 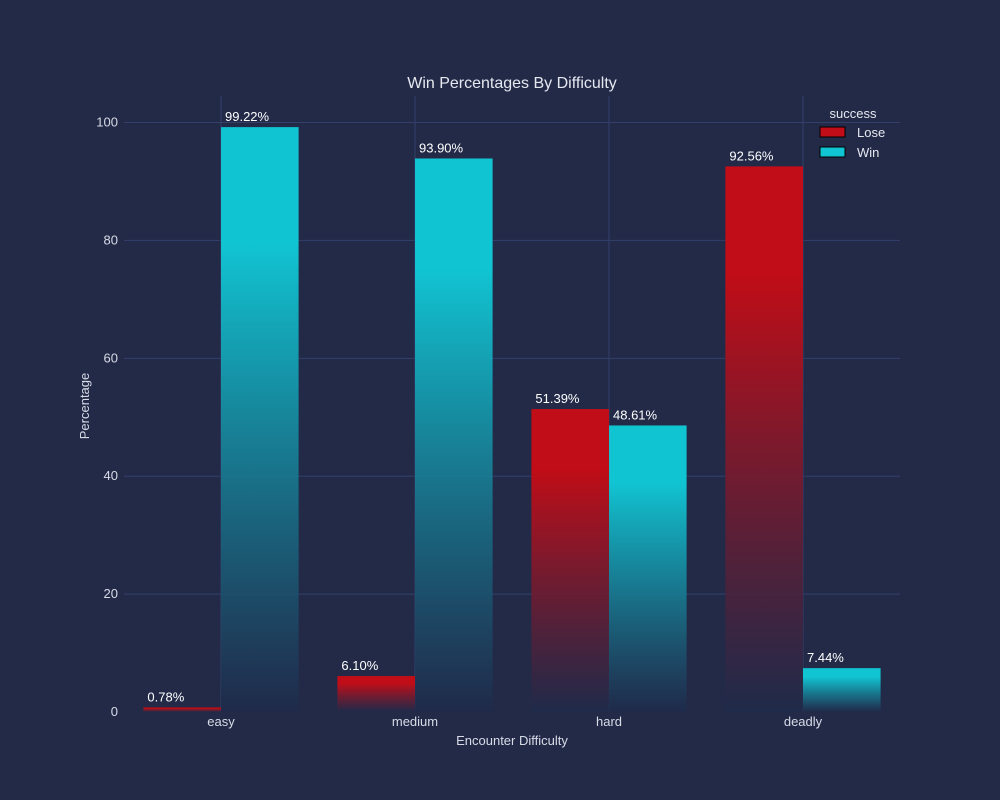 I want to click on legend-swatch-lose, so click(x=832, y=132).